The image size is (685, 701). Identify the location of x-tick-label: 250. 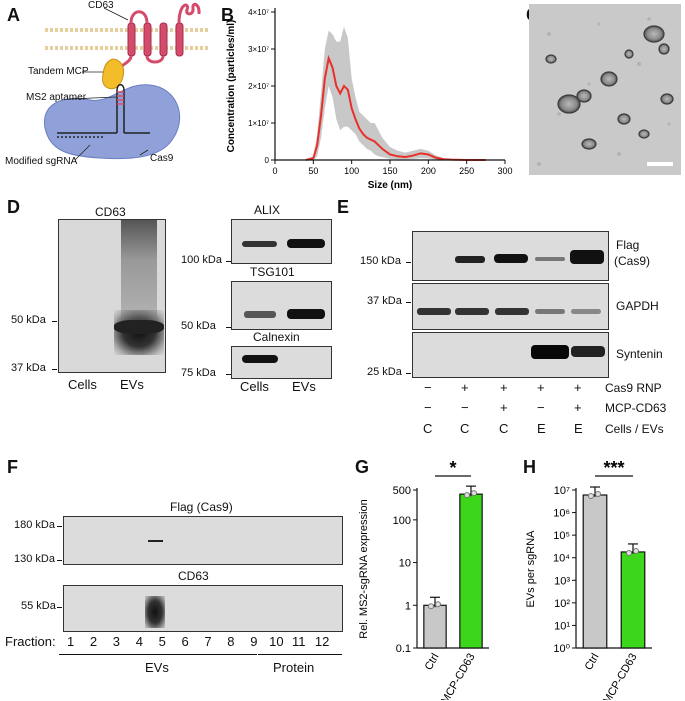
(466, 171).